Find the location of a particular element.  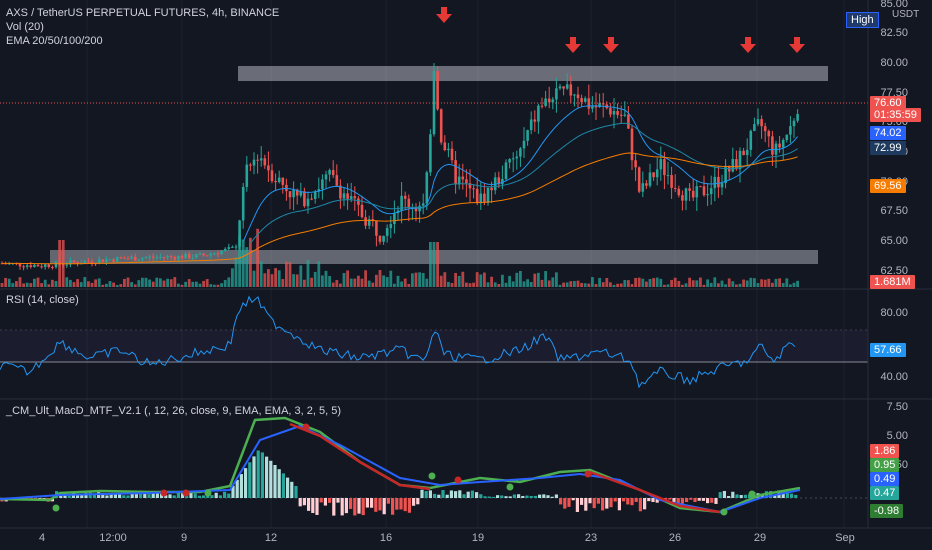

macd-badge: 1.86 is located at coordinates (885, 451).